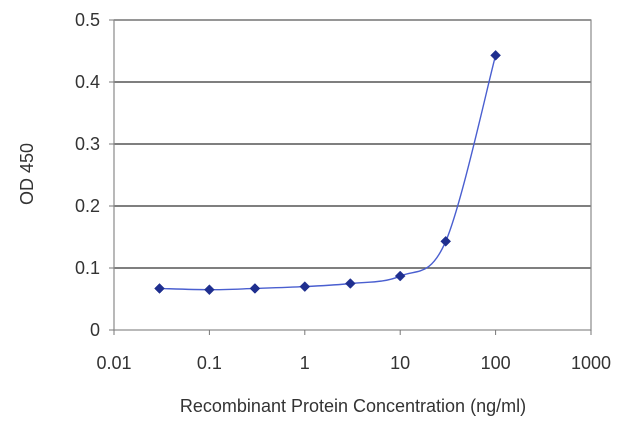 This screenshot has height=427, width=640. Describe the element at coordinates (94, 175) in the screenshot. I see `y-axis-ticks: 0 0.1 0.2 0.3 0.4 0.5` at that location.